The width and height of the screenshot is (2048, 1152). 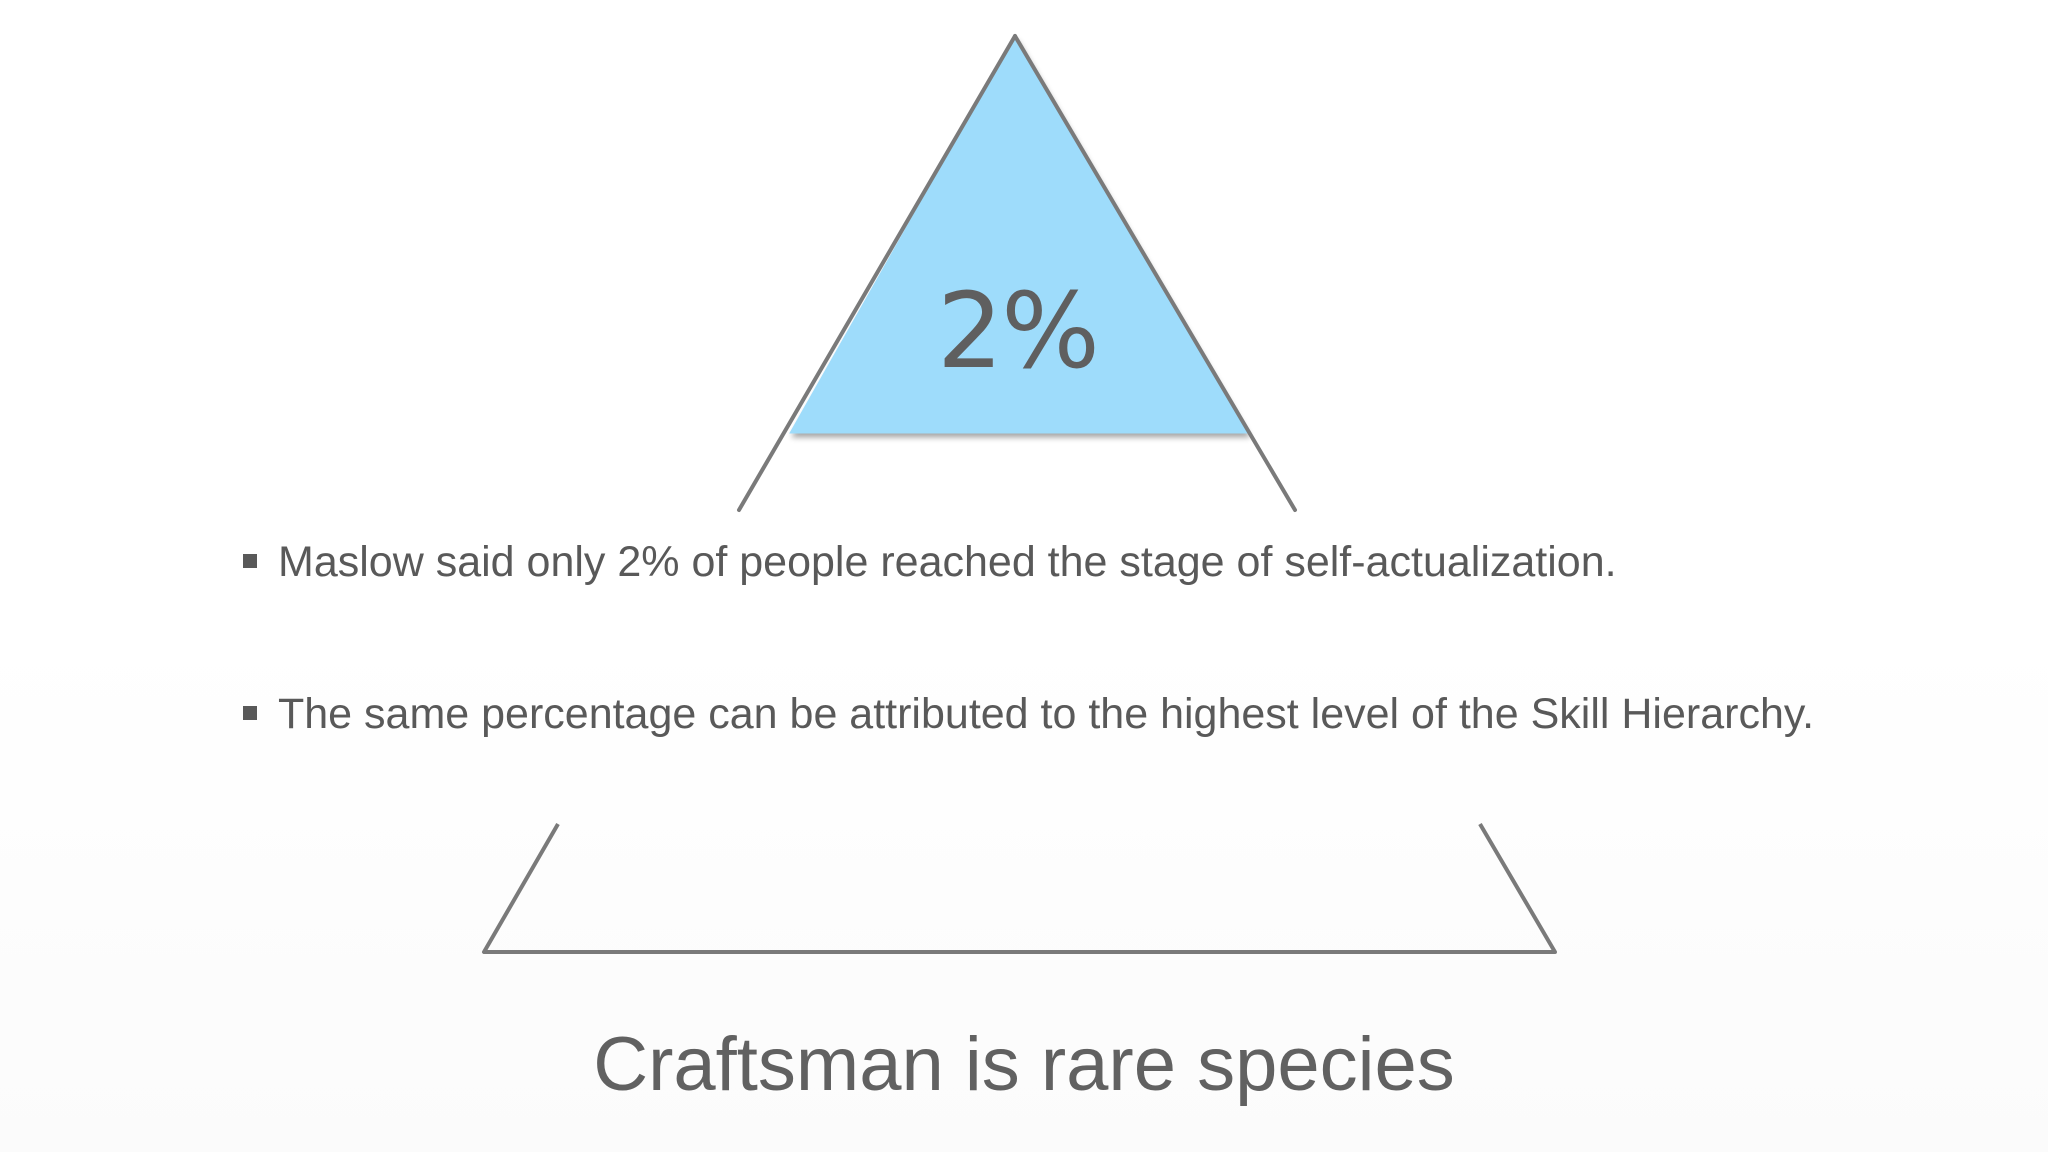 I want to click on apex-percentage-label: 2%, so click(x=1018, y=331).